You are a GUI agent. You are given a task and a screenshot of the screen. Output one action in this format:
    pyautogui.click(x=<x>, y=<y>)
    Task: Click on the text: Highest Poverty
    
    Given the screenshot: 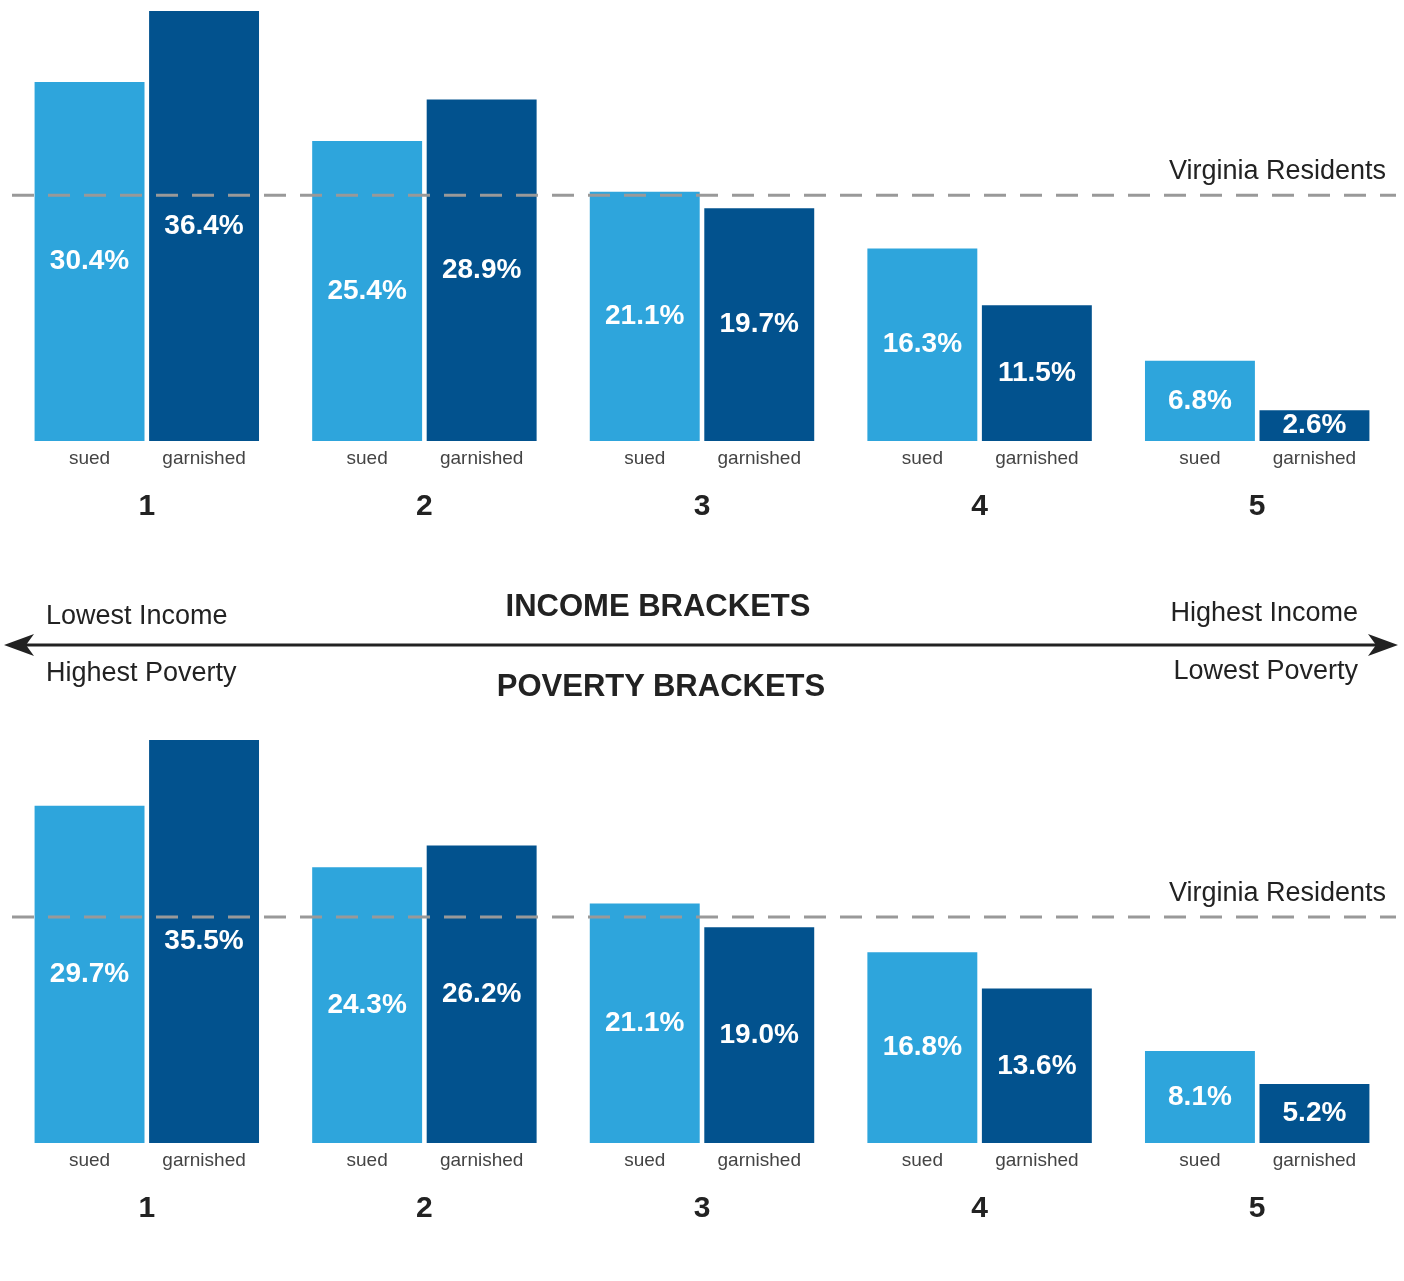 What is the action you would take?
    pyautogui.click(x=141, y=672)
    